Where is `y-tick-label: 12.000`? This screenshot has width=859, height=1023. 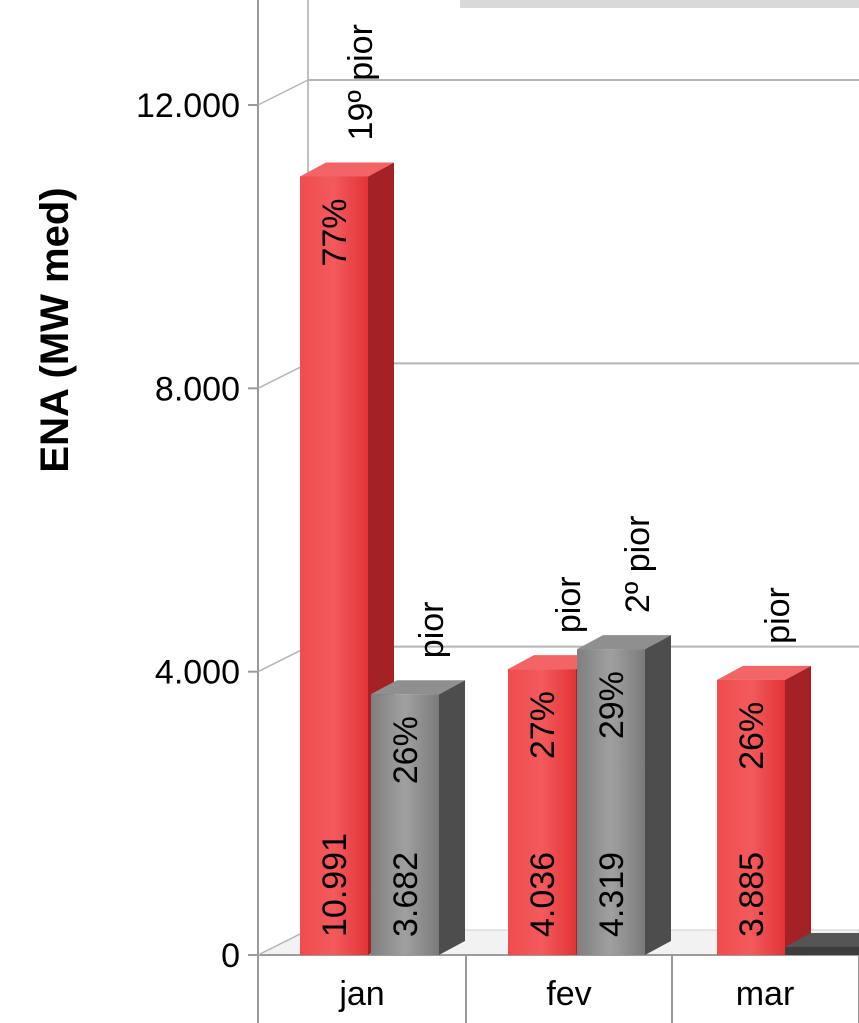 y-tick-label: 12.000 is located at coordinates (188, 106).